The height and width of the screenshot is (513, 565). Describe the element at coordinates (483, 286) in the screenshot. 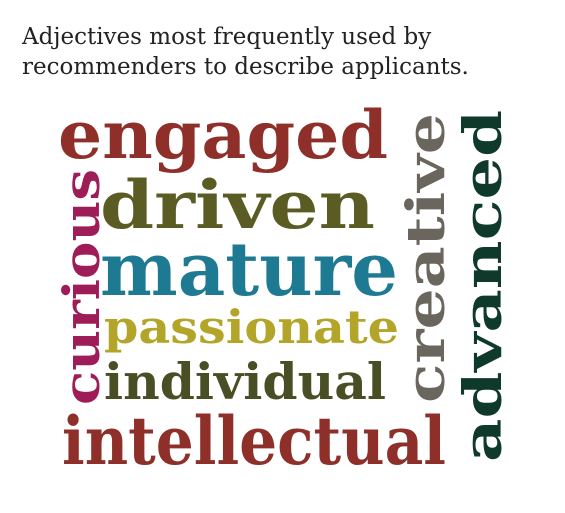

I see `word-advanced: advanced` at that location.